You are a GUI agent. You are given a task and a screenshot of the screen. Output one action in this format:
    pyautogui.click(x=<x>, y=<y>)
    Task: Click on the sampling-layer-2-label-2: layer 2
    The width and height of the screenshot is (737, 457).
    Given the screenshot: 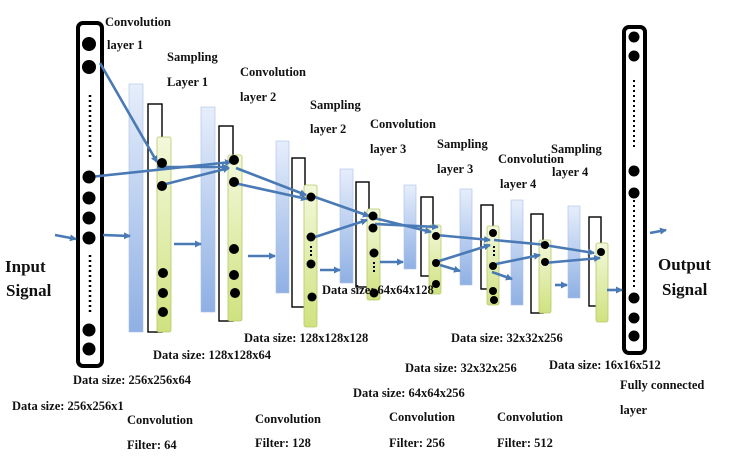 What is the action you would take?
    pyautogui.click(x=328, y=129)
    